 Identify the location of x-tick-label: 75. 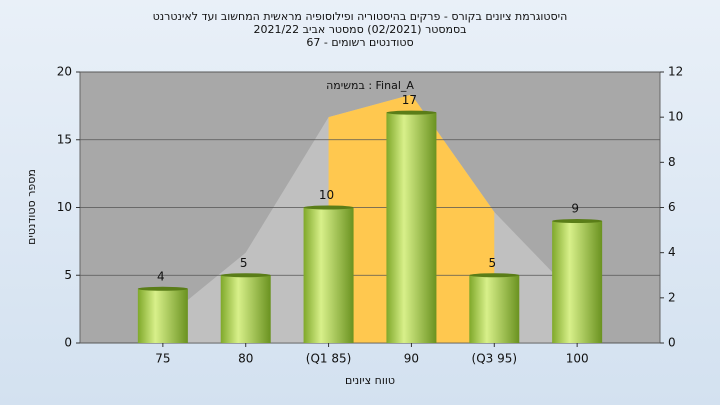
(162, 359).